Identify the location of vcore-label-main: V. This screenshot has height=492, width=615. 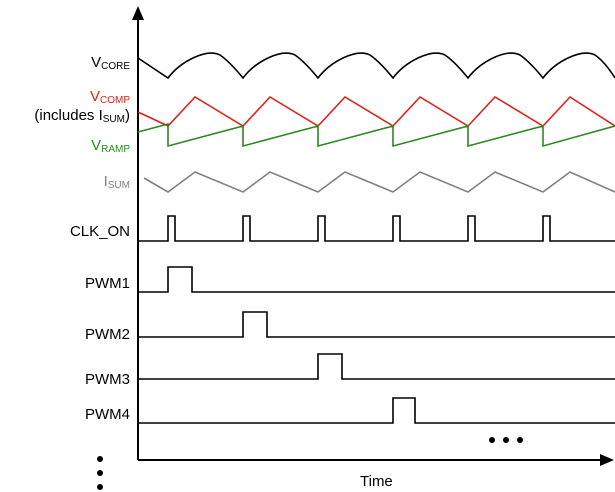
(96, 62).